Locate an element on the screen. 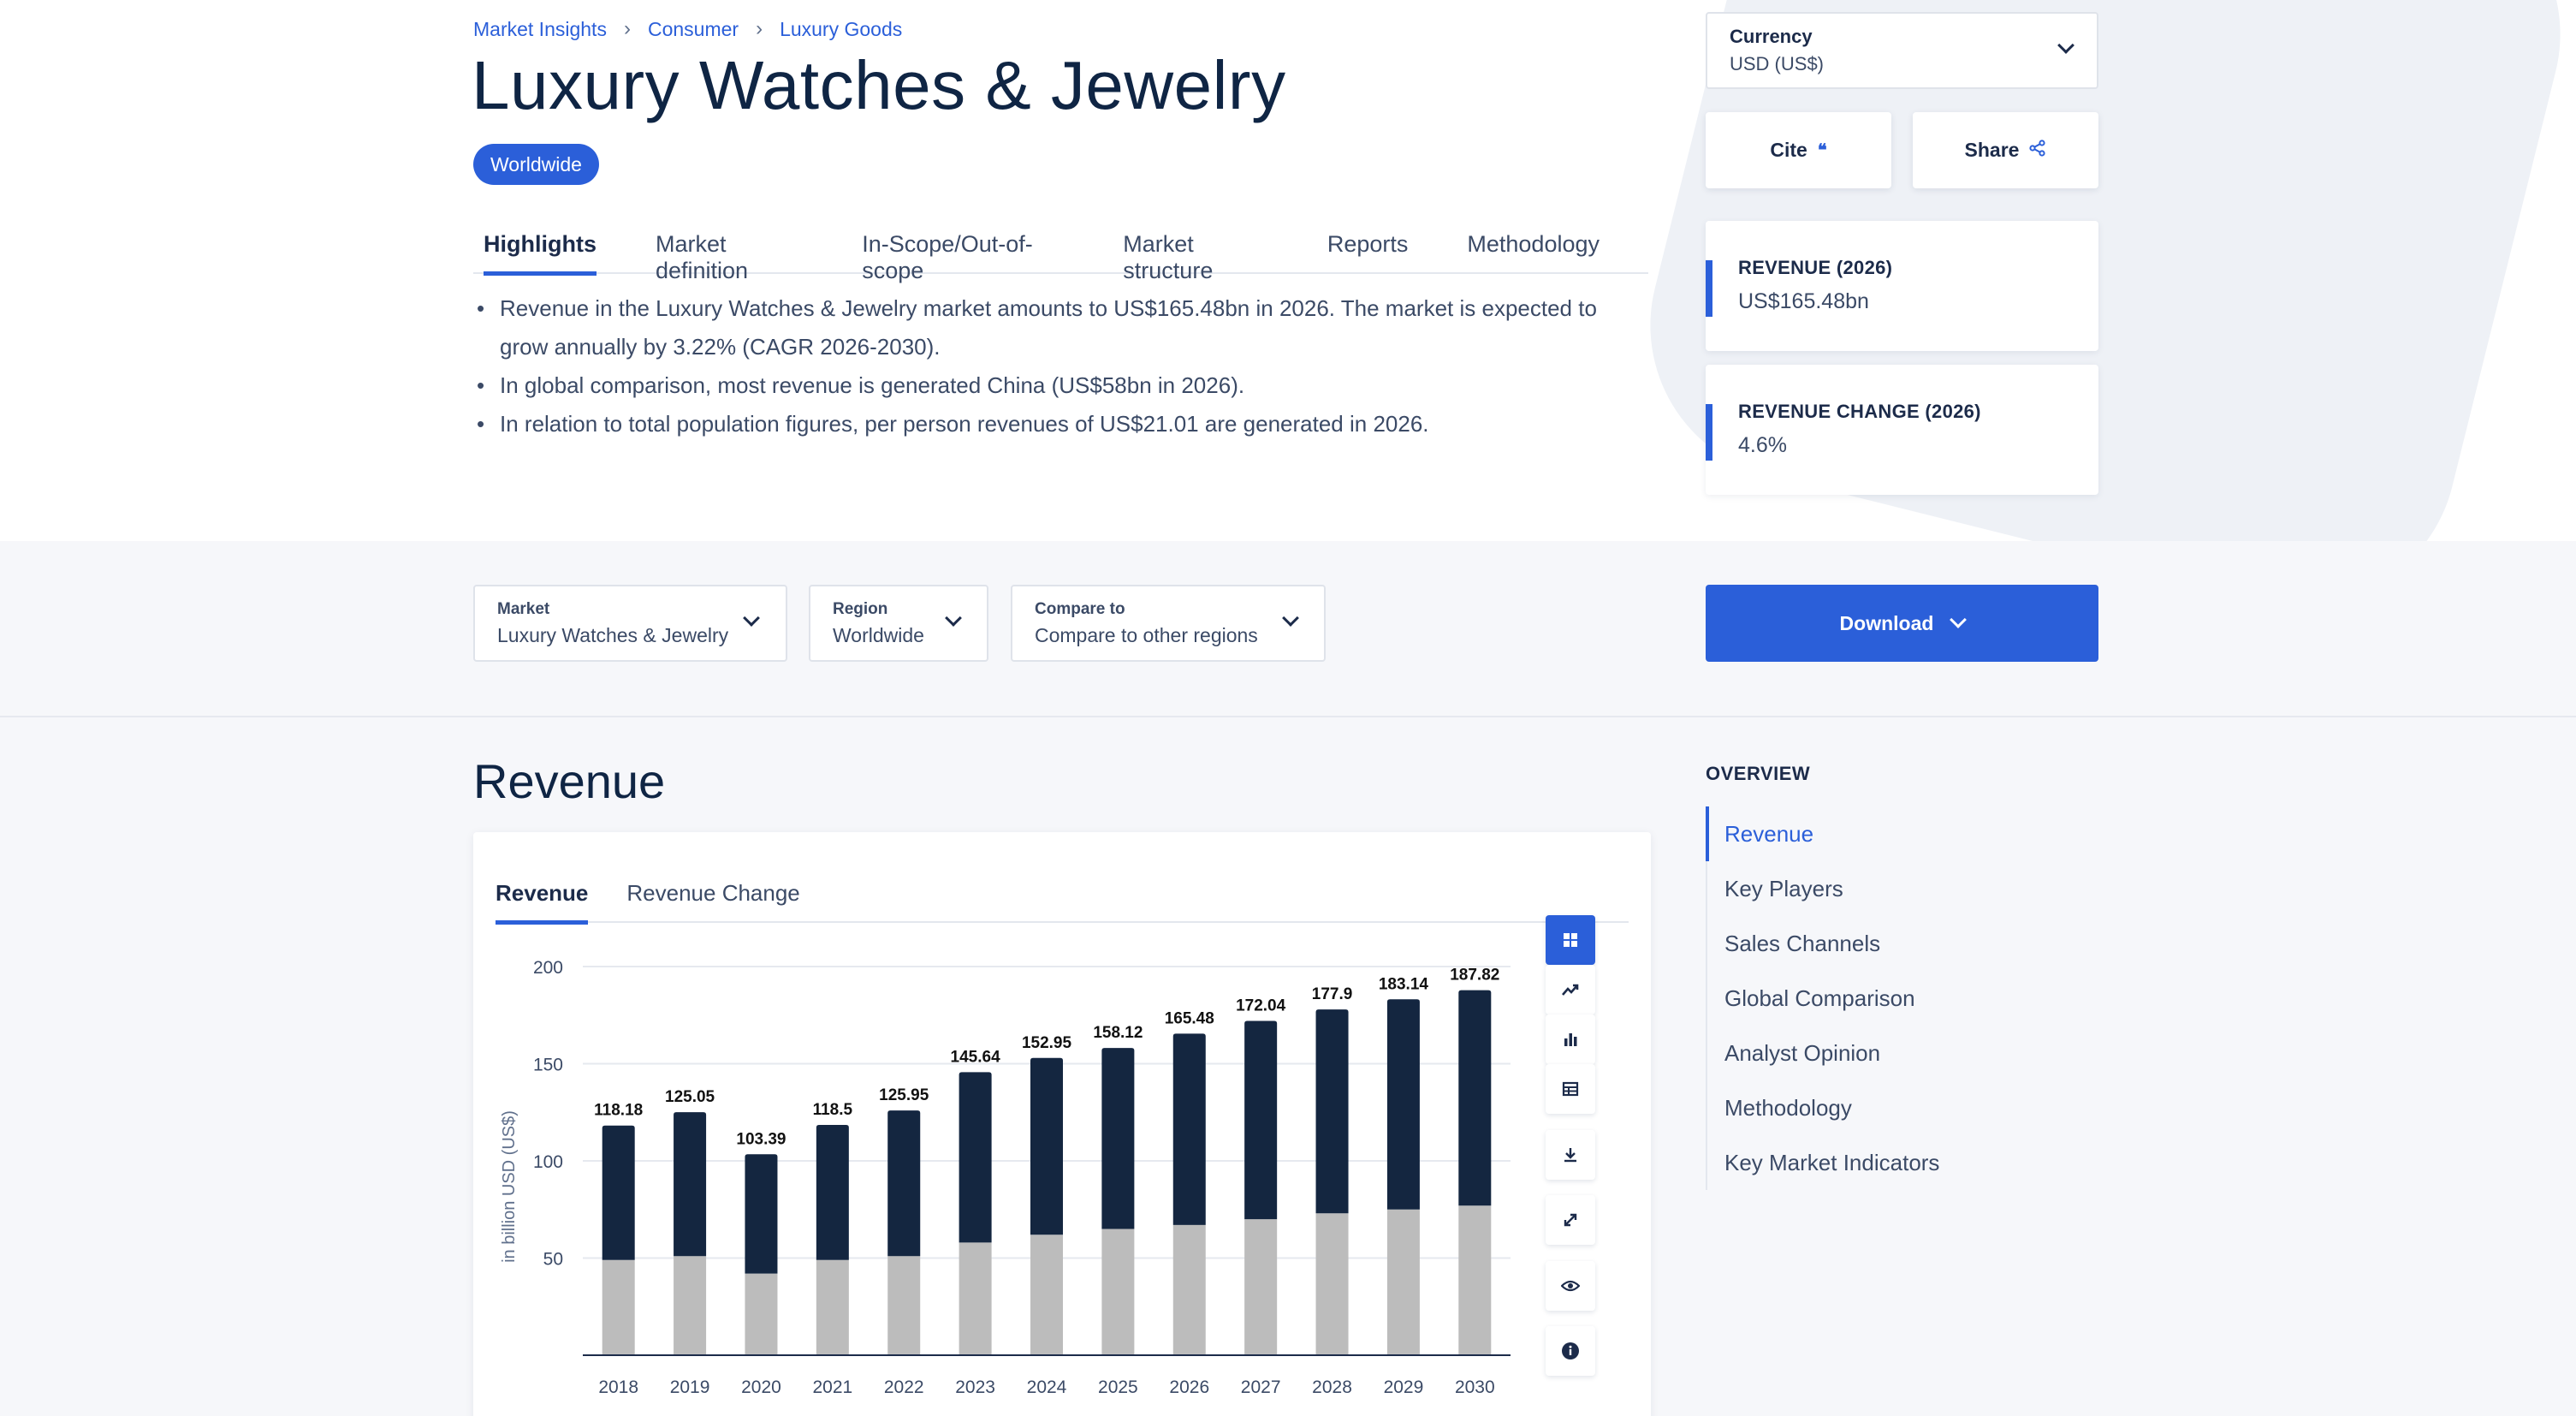  tab-in-scope: In-Scope/Out-of-scope is located at coordinates (947, 257).